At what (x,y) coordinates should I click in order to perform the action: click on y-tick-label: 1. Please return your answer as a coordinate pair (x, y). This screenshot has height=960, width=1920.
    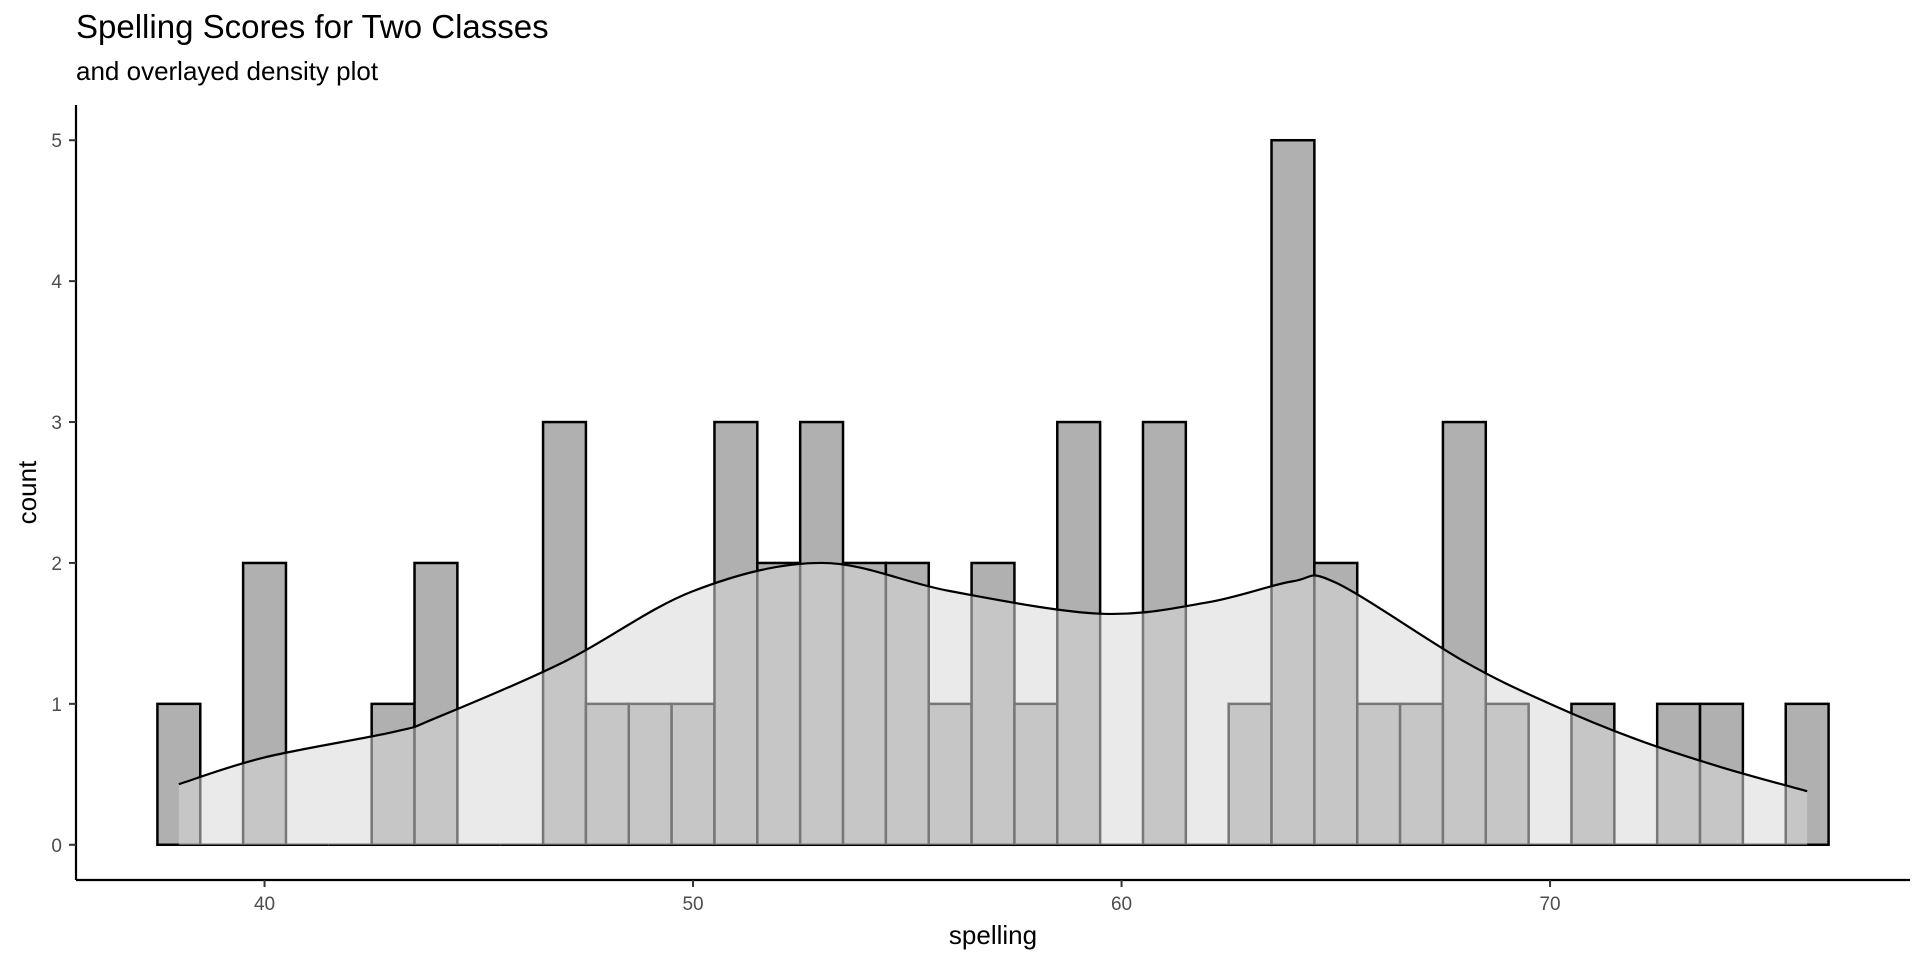
    Looking at the image, I should click on (56, 705).